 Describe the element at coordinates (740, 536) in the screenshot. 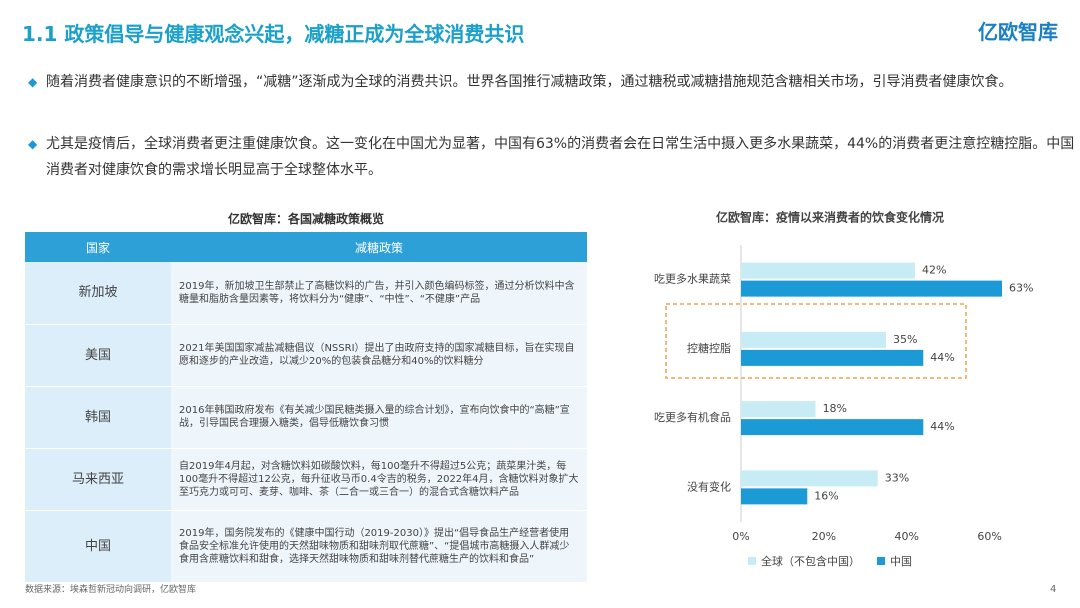

I see `x-tick-label: 0%` at that location.